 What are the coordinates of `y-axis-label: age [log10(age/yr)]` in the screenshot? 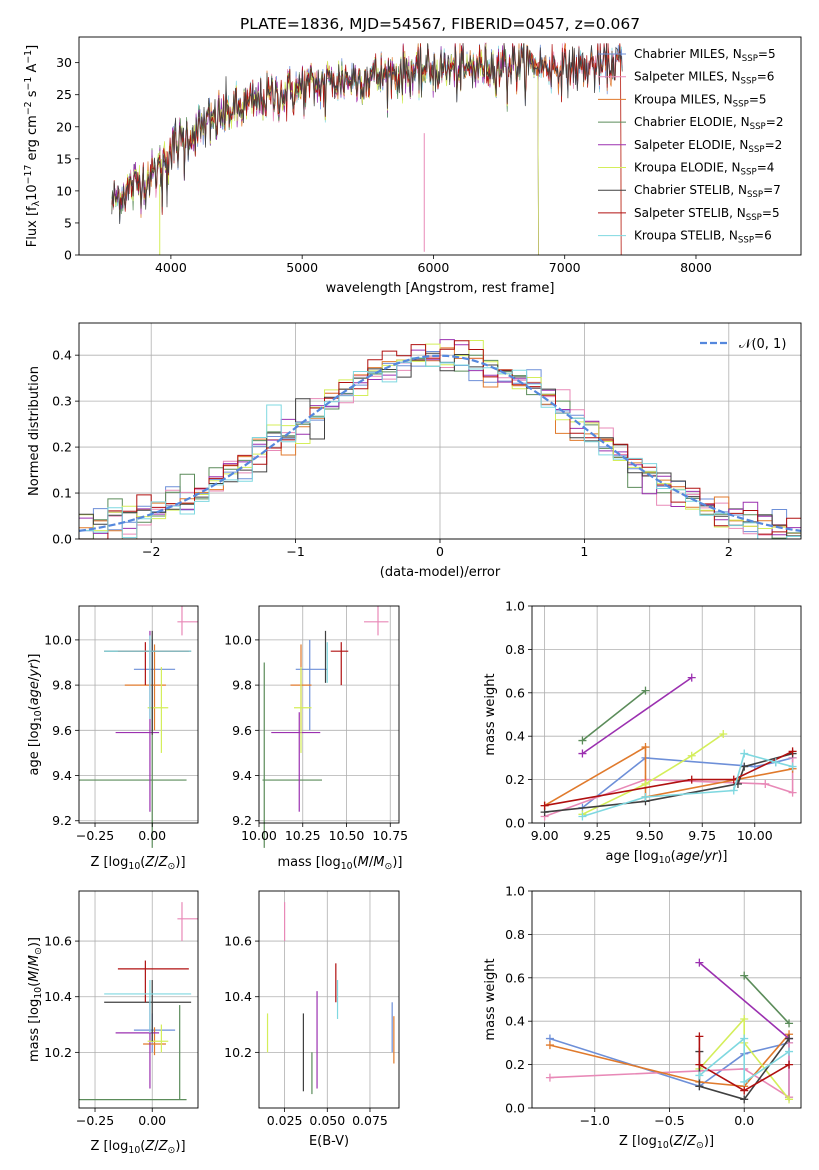 It's located at (35, 714).